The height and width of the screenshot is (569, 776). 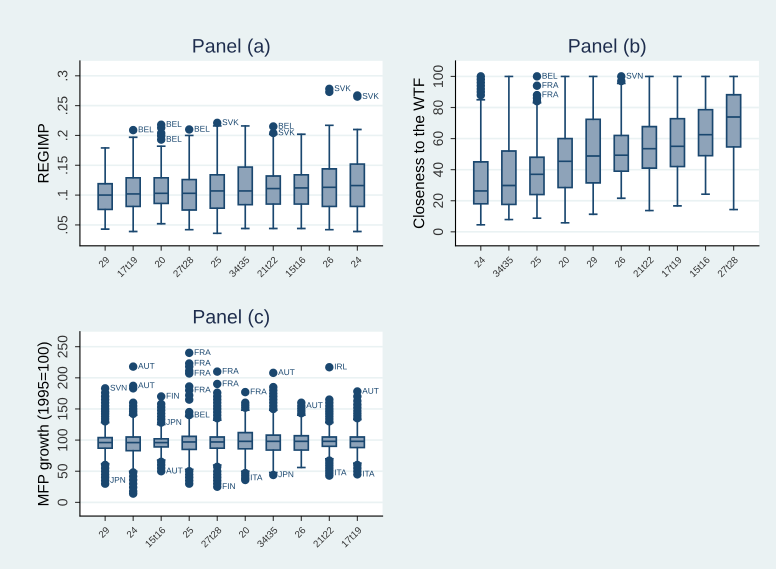 I want to click on y-tick-label: .3, so click(x=63, y=75).